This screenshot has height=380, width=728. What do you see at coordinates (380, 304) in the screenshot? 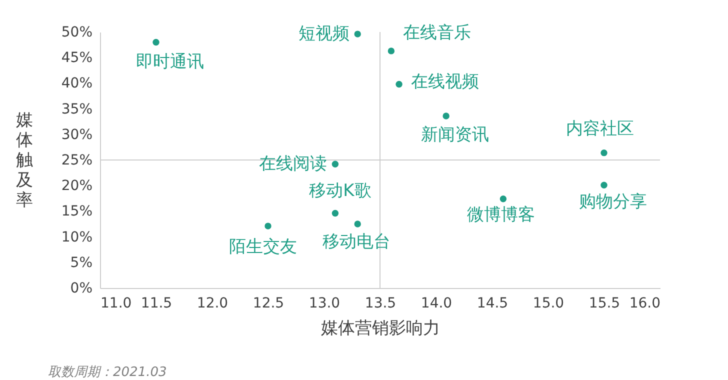
I see `x-tick-label: 13.5` at bounding box center [380, 304].